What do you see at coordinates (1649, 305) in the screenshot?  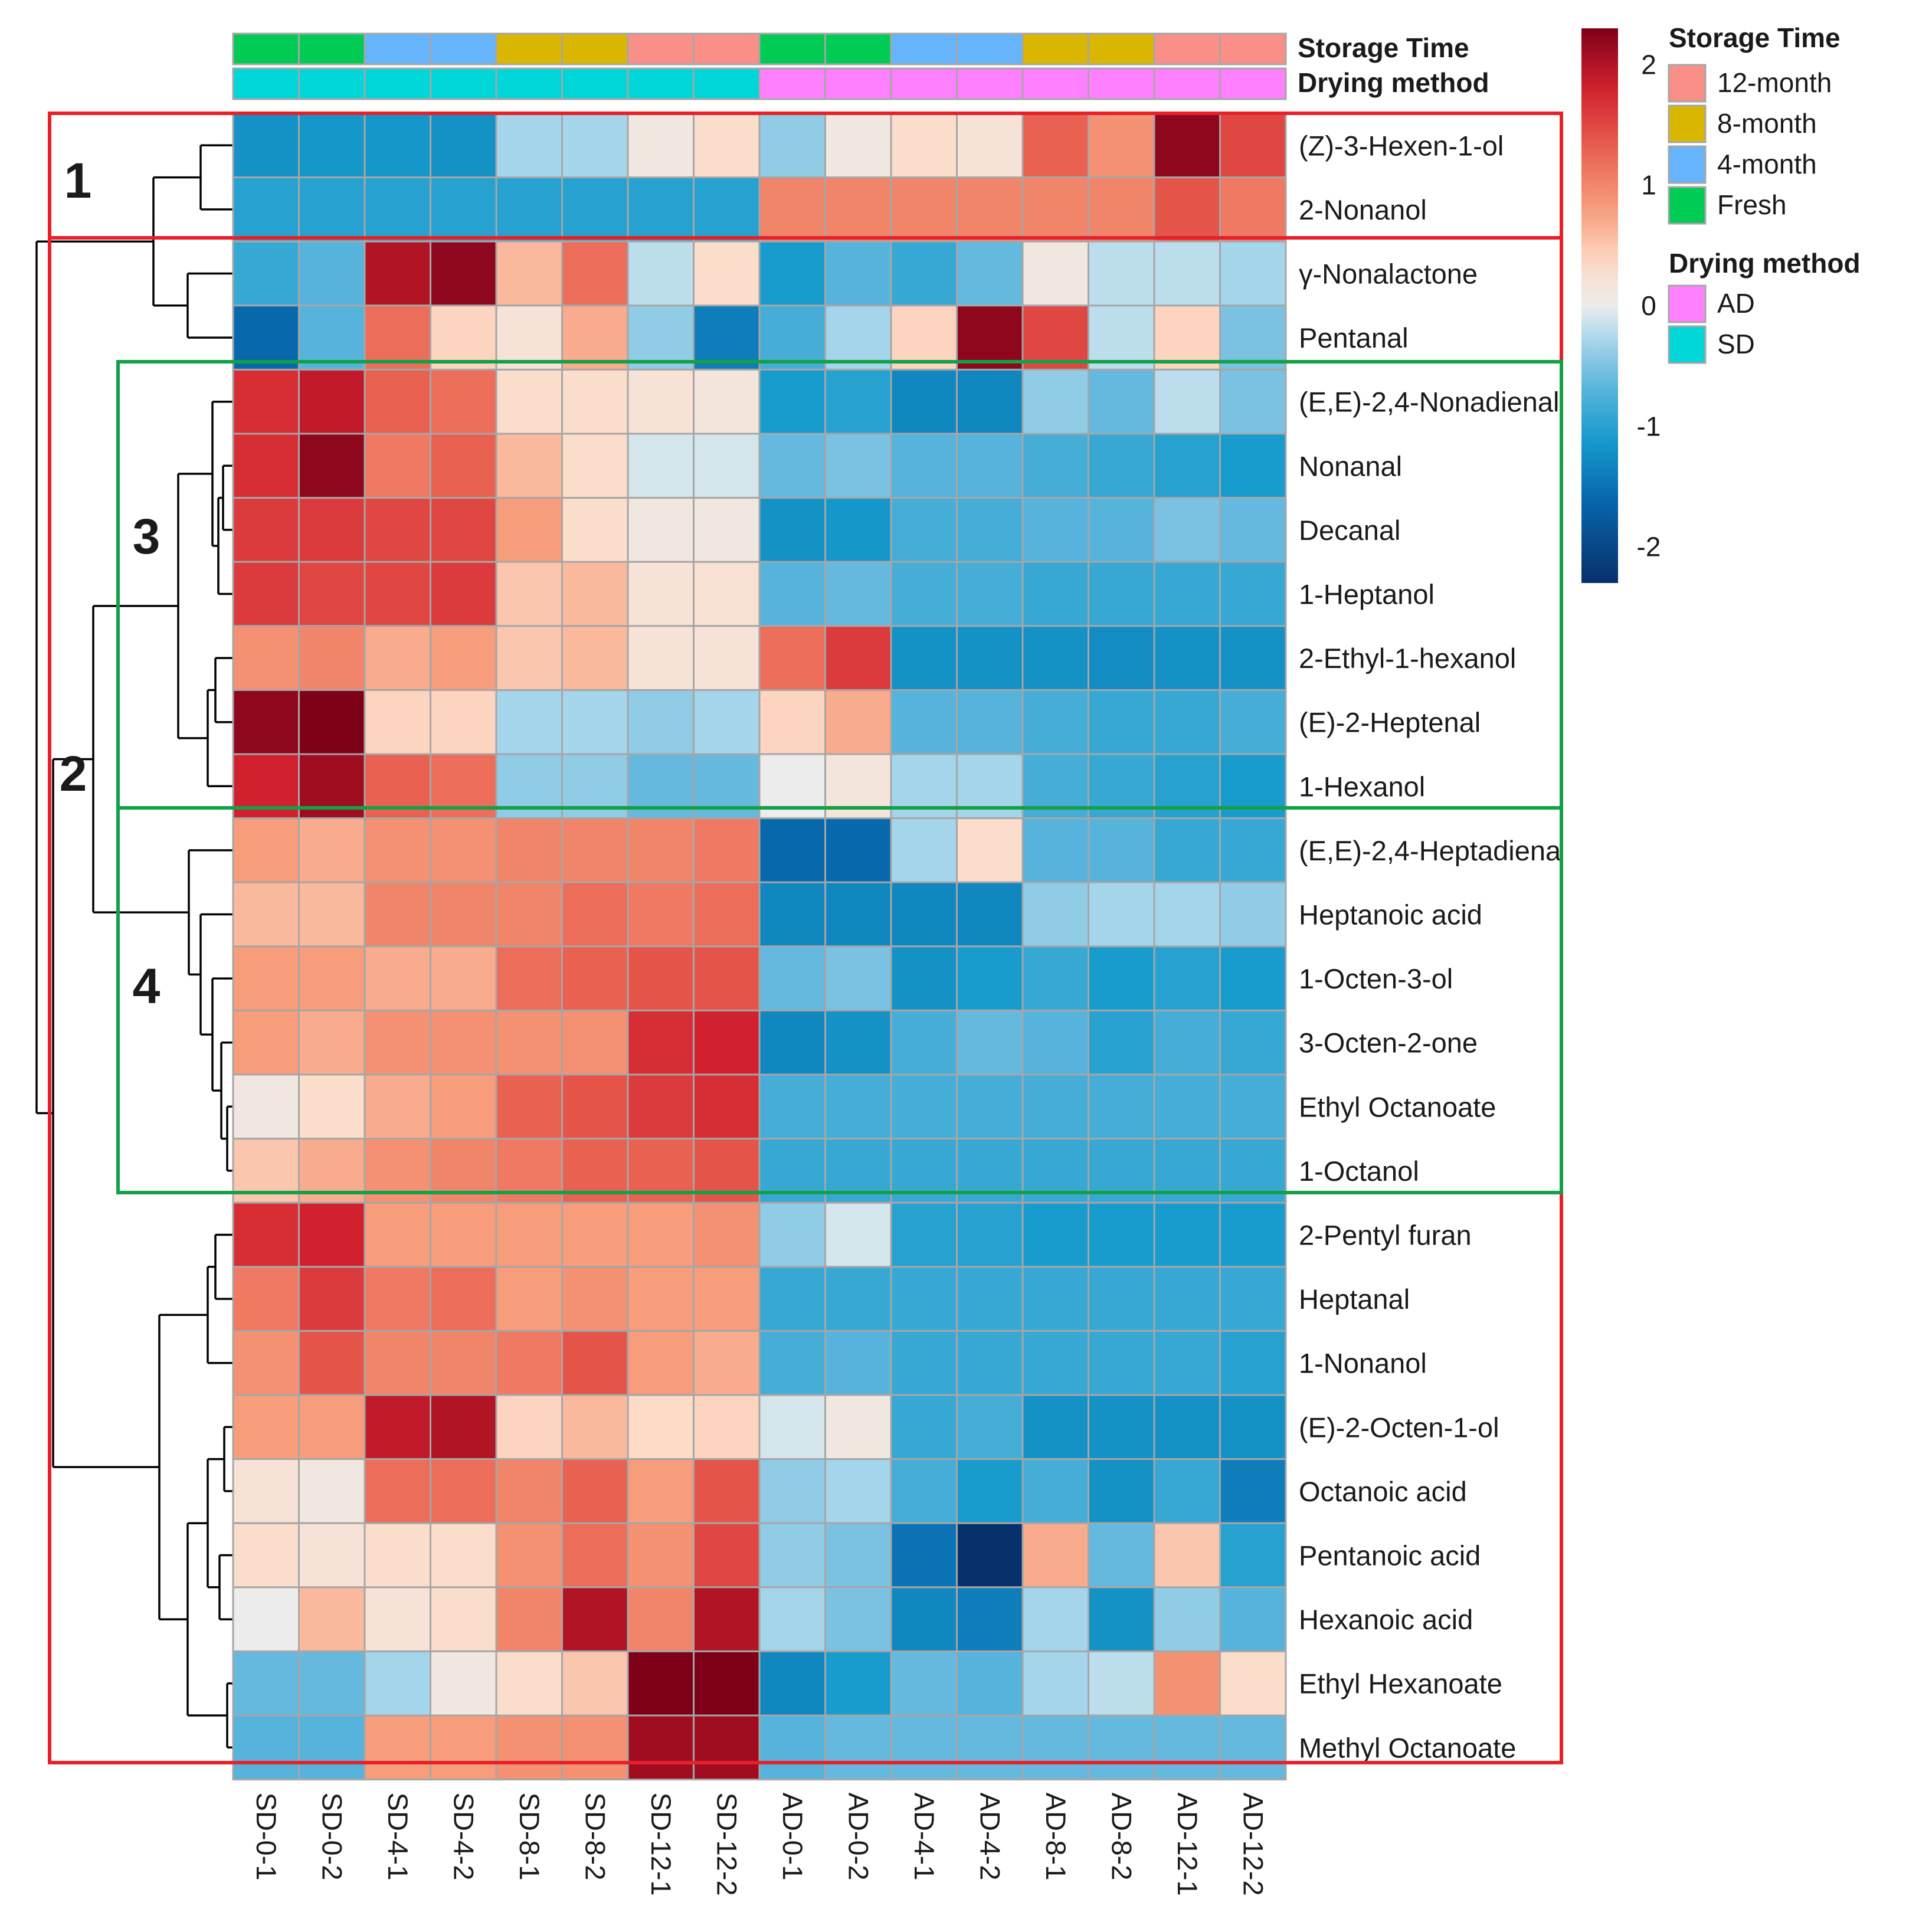 I see `colorbar-tick-label: 0` at bounding box center [1649, 305].